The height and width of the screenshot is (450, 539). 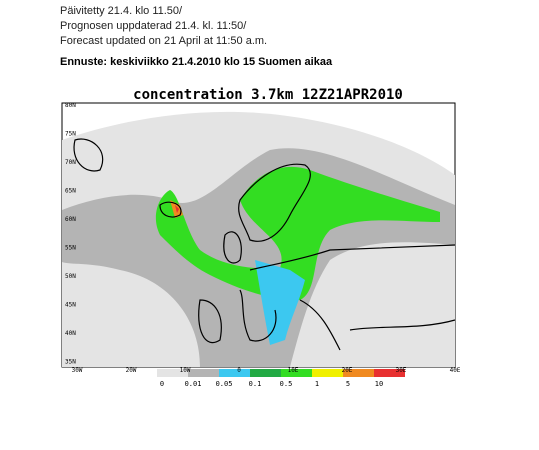 I want to click on lat-label: 80N, so click(x=70, y=105).